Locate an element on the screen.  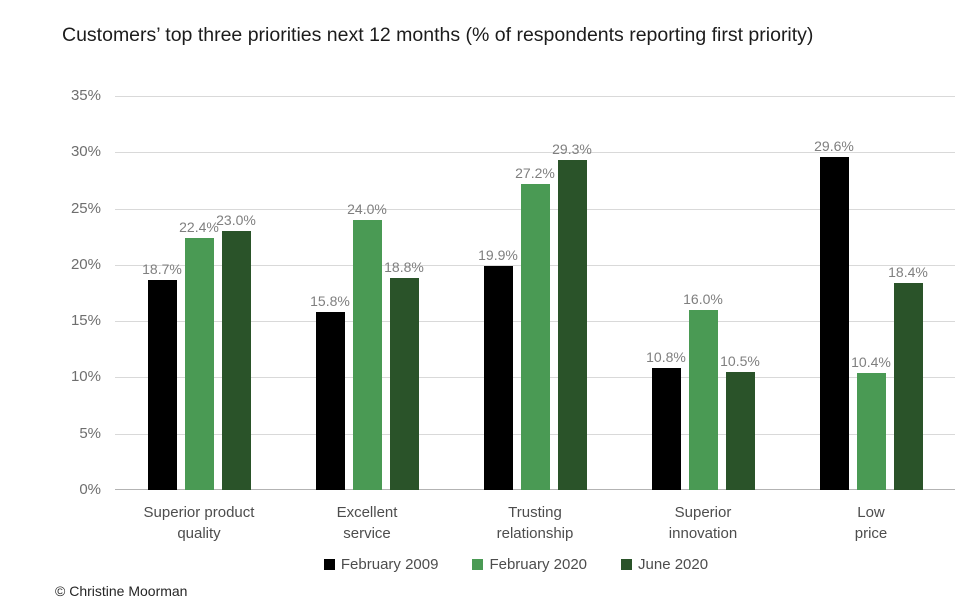
bar-group: 18.7% 22.4% 23.0% is located at coordinates (199, 293).